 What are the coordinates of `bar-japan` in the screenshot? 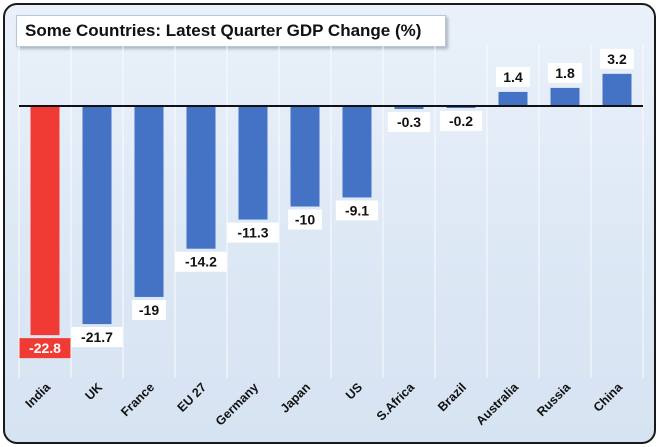 It's located at (305, 156).